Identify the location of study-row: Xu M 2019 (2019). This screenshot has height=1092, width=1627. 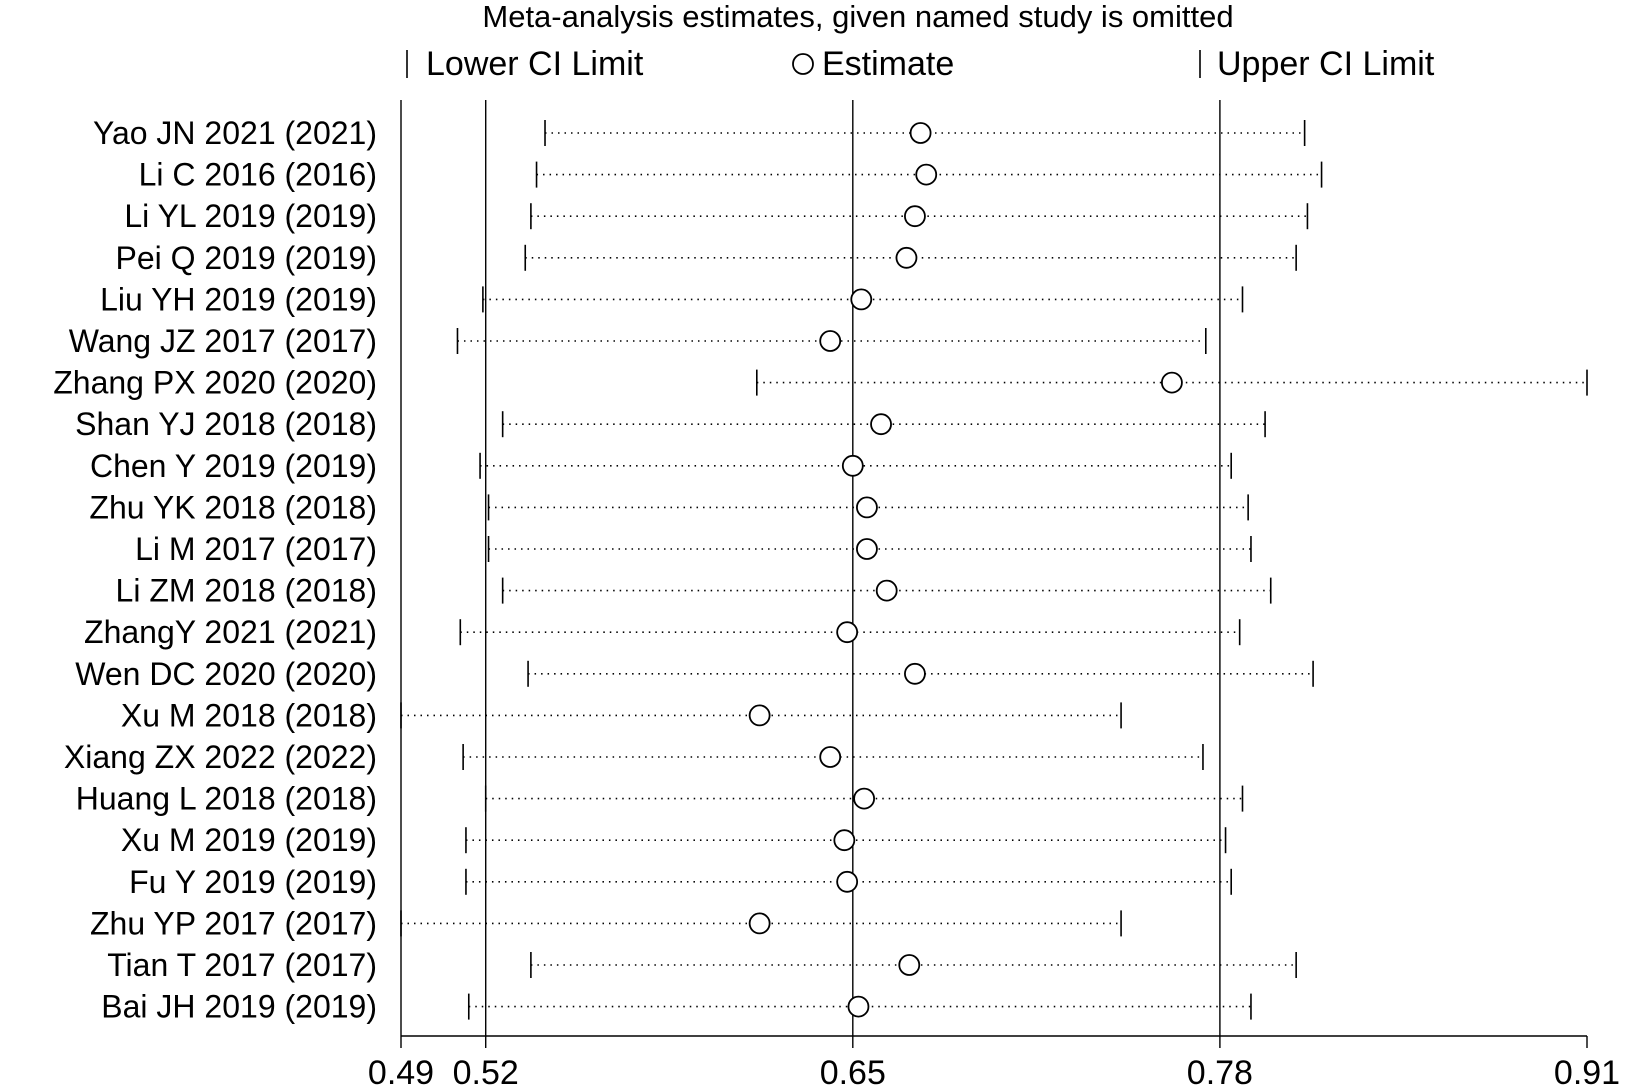
(674, 840).